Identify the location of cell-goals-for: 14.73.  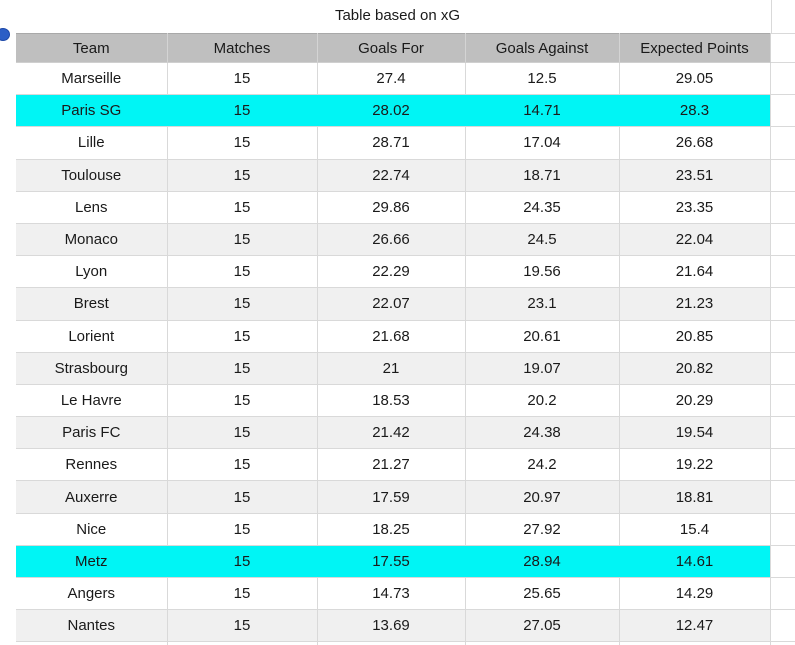
(391, 594).